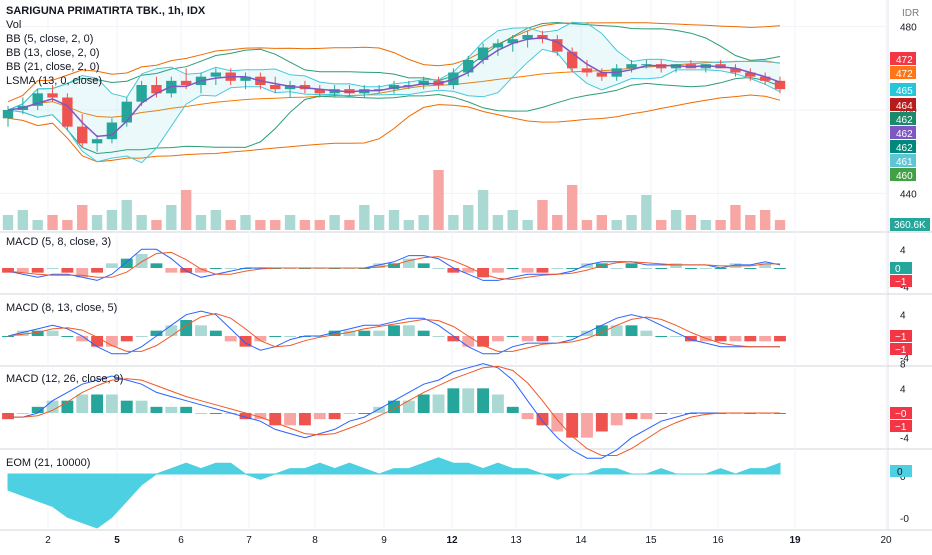 The image size is (932, 555). What do you see at coordinates (901, 336) in the screenshot?
I see `macd2-badge` at bounding box center [901, 336].